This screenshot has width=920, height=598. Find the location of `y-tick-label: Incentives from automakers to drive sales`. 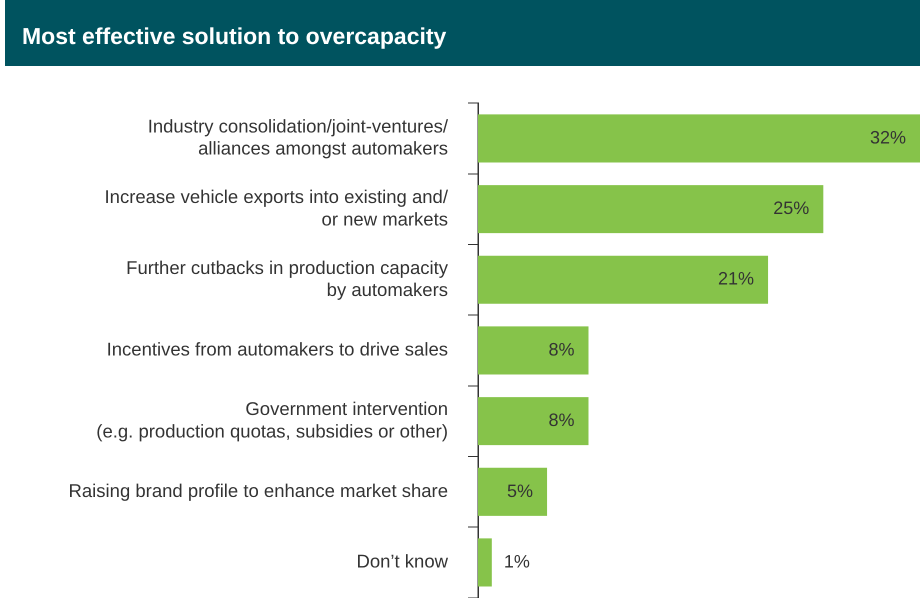

y-tick-label: Incentives from automakers to drive sales is located at coordinates (277, 349).